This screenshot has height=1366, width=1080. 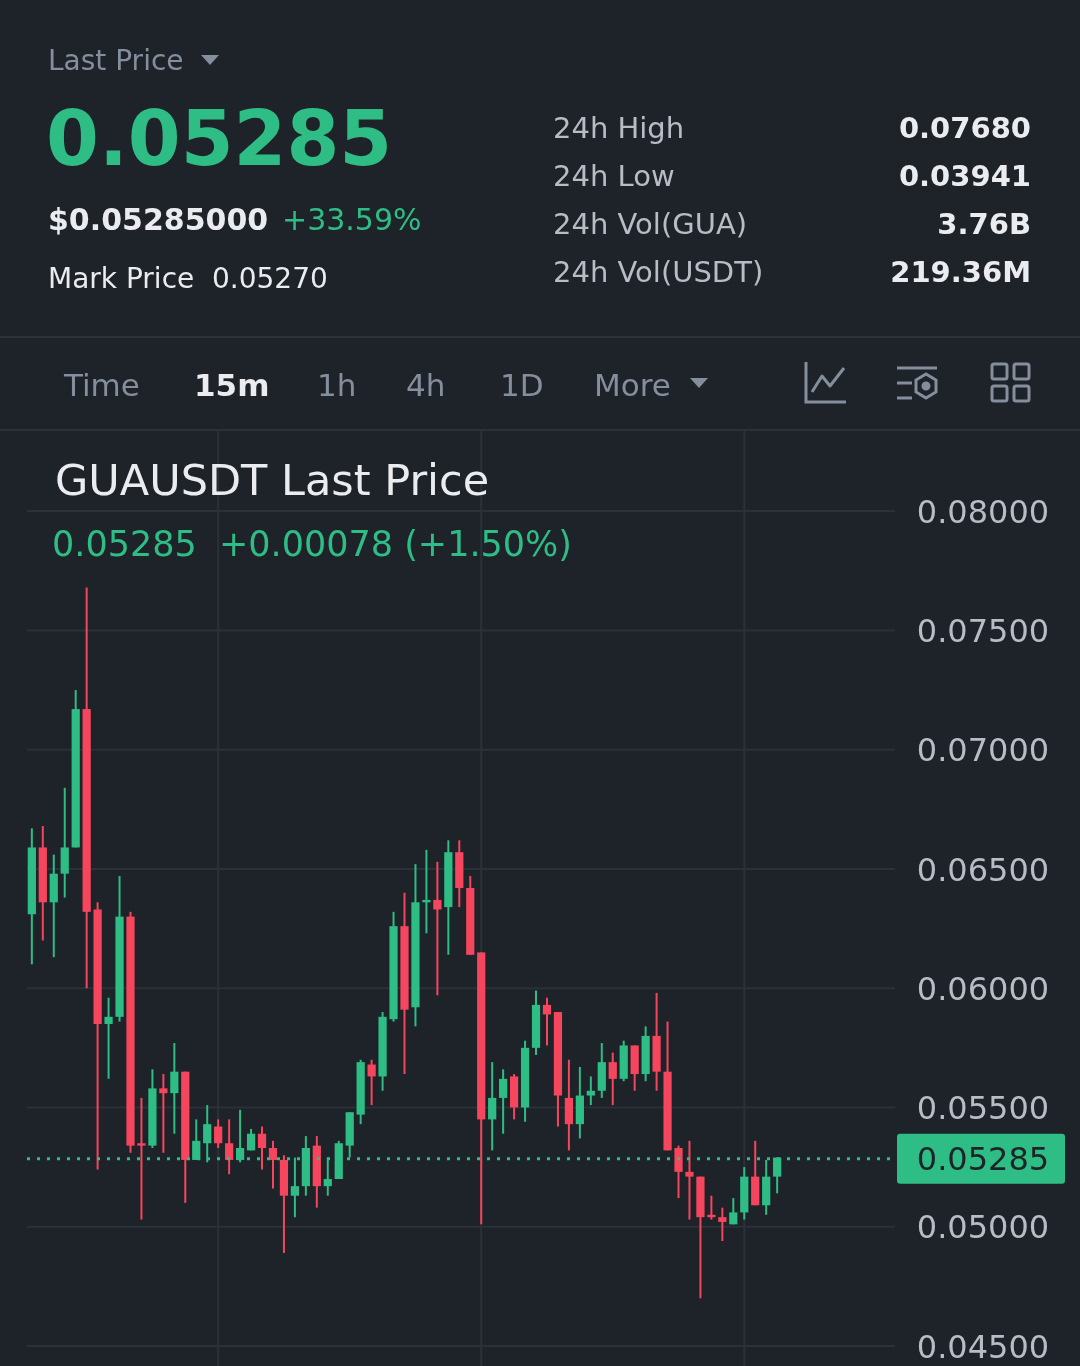 What do you see at coordinates (983, 1227) in the screenshot?
I see `y-tick-label: 0.05000` at bounding box center [983, 1227].